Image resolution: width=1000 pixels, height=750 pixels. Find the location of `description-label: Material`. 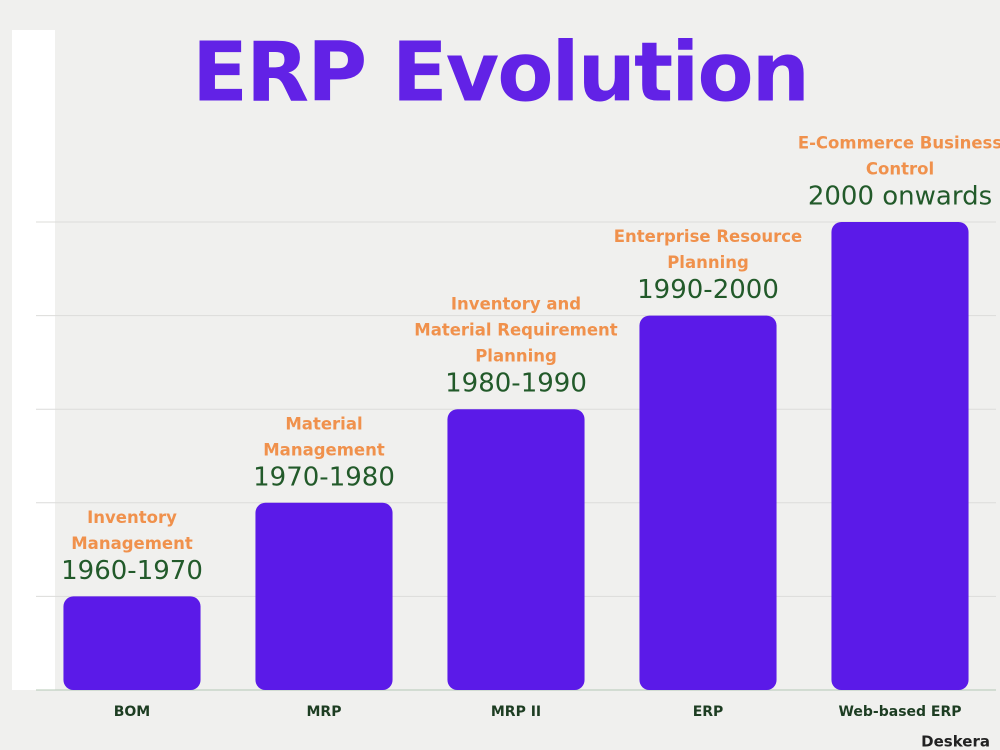

description-label: Material is located at coordinates (323, 423).